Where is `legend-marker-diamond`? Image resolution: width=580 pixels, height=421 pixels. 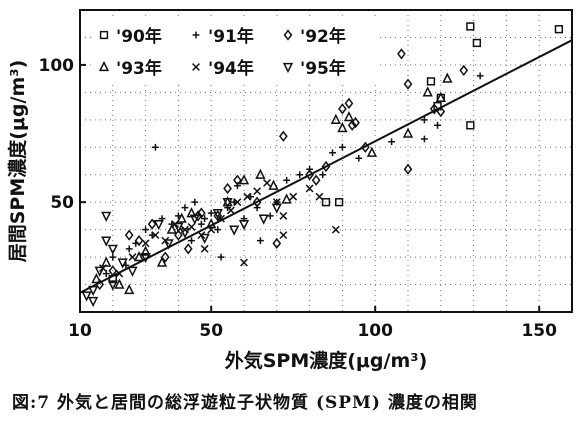 legend-marker-diamond is located at coordinates (288, 35).